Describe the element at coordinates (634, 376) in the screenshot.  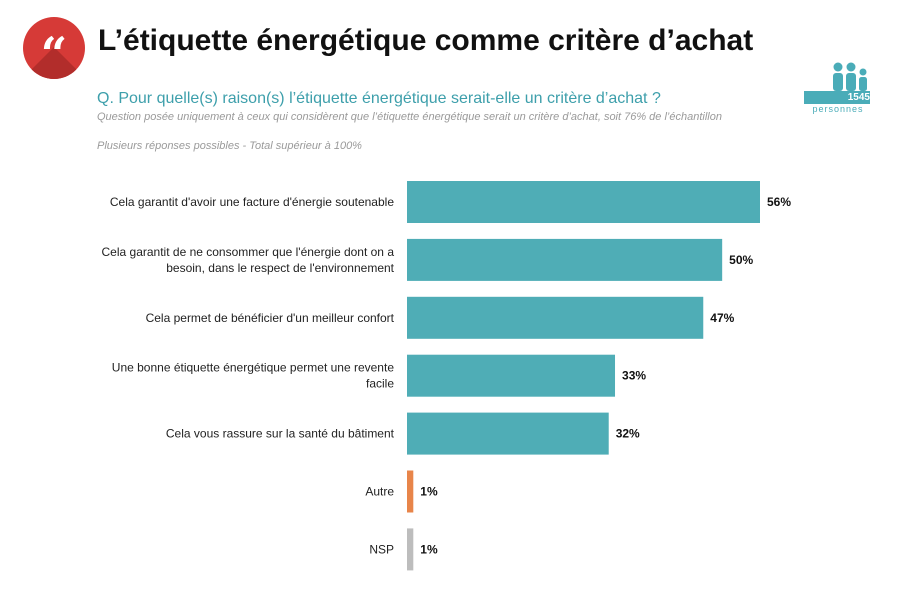
I see `value-label-4: 33%` at that location.